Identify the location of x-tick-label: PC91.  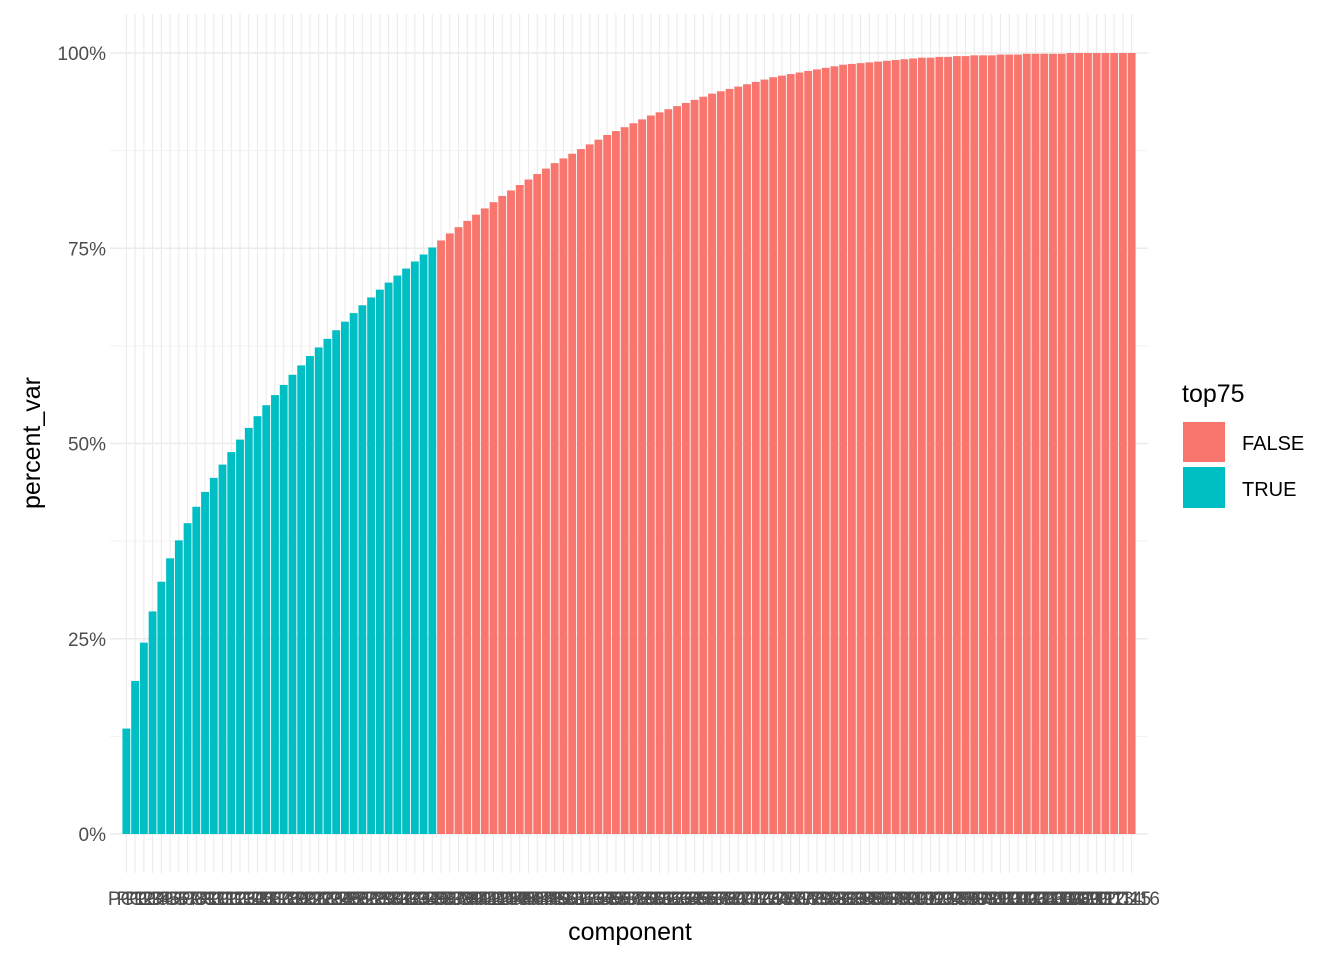
(913, 899).